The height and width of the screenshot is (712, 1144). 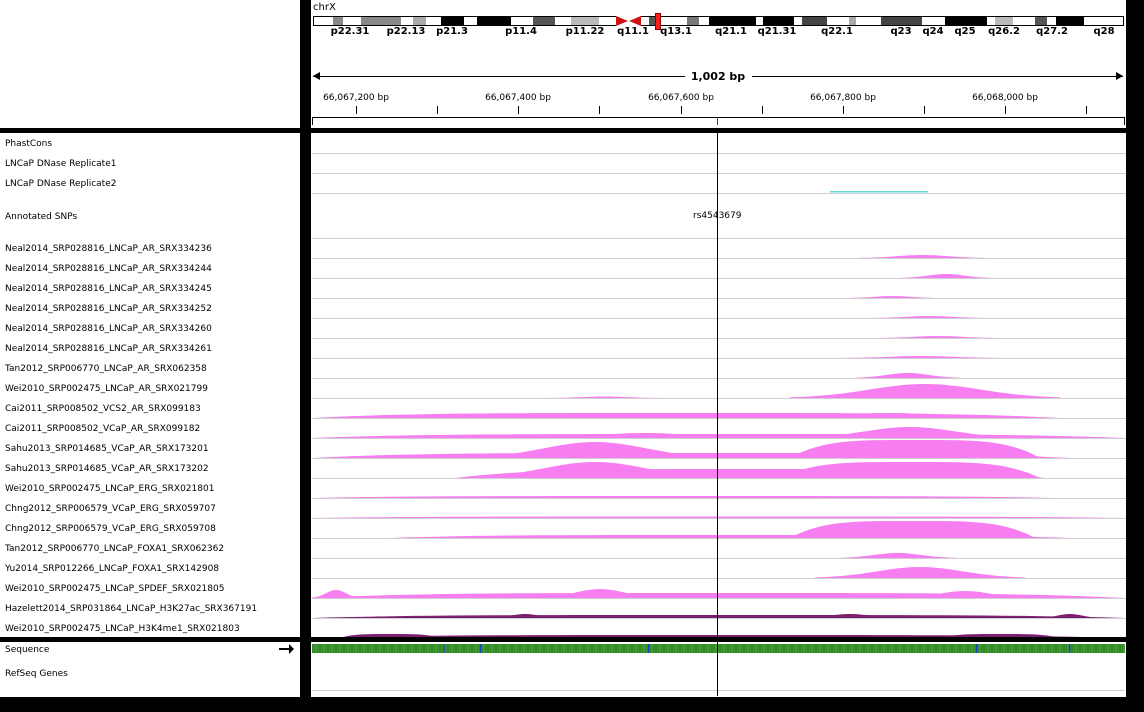 What do you see at coordinates (61, 184) in the screenshot?
I see `track-label: LNCaP DNase Replicate2` at bounding box center [61, 184].